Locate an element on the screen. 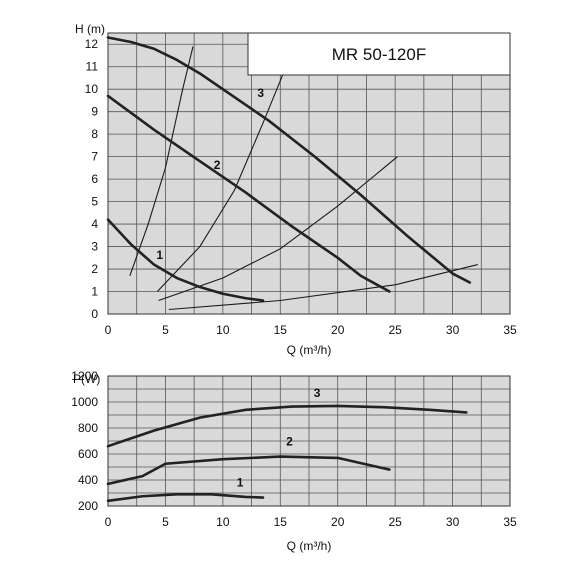  y-tick-label: 0 is located at coordinates (94, 314).